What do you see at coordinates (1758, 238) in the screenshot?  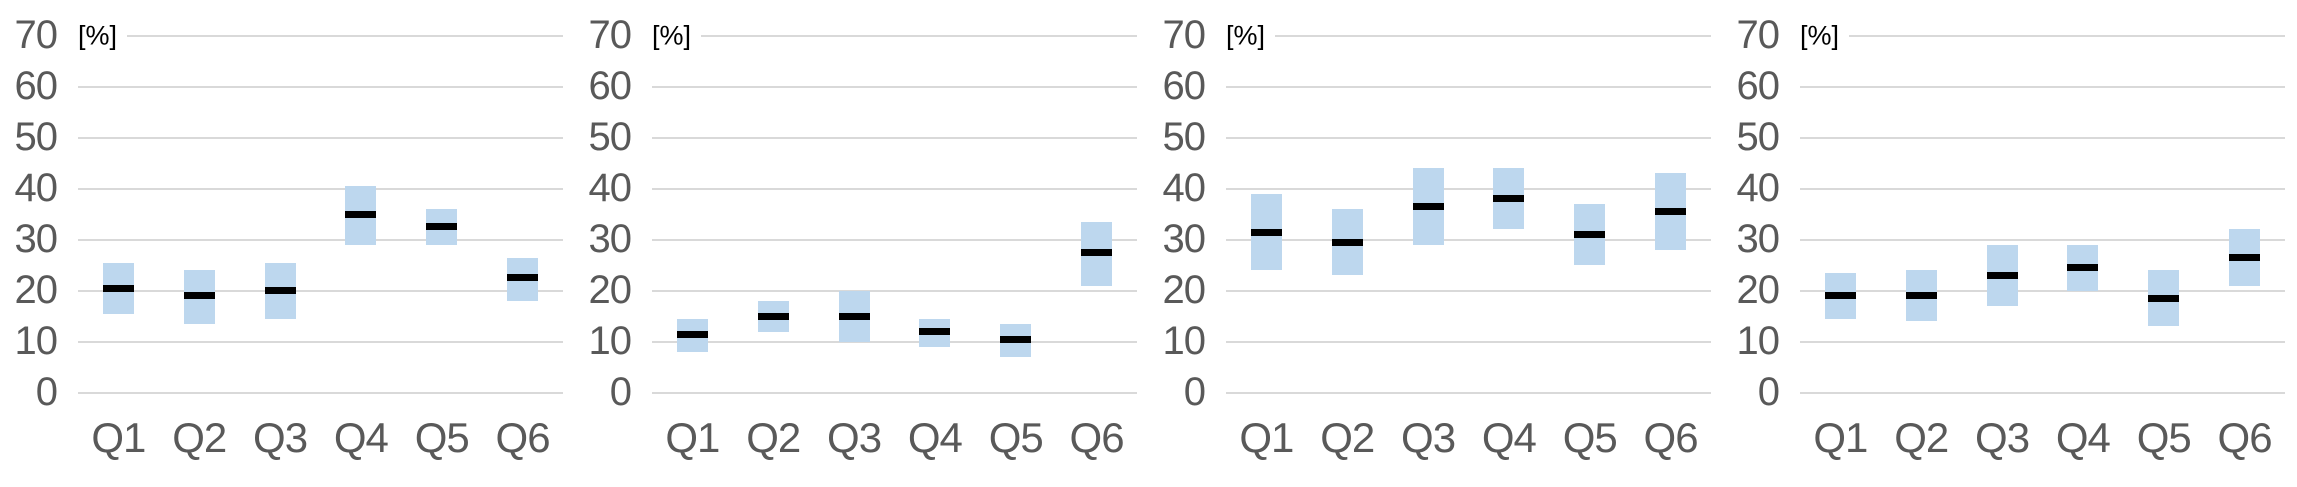 I see `y-axis-tick-label: 30` at bounding box center [1758, 238].